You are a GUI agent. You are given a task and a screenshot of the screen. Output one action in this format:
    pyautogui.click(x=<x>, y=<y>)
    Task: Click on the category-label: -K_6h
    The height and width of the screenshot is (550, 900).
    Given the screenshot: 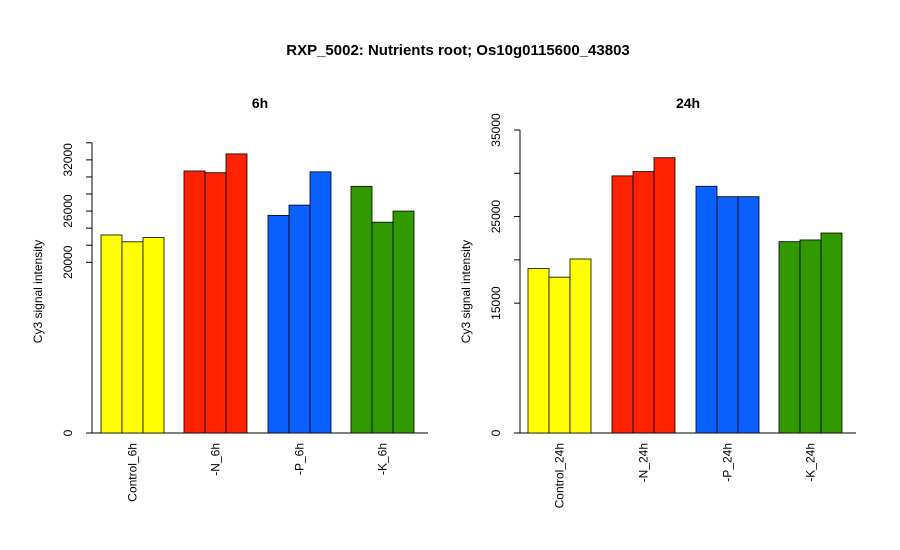 What is the action you would take?
    pyautogui.click(x=383, y=459)
    